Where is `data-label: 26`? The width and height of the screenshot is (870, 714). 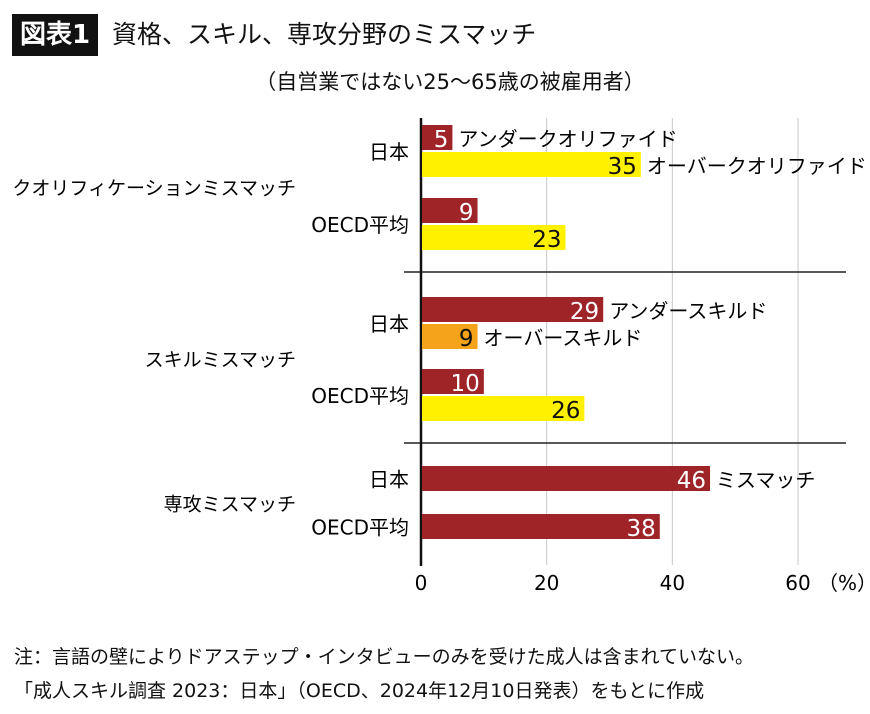
data-label: 26 is located at coordinates (565, 411).